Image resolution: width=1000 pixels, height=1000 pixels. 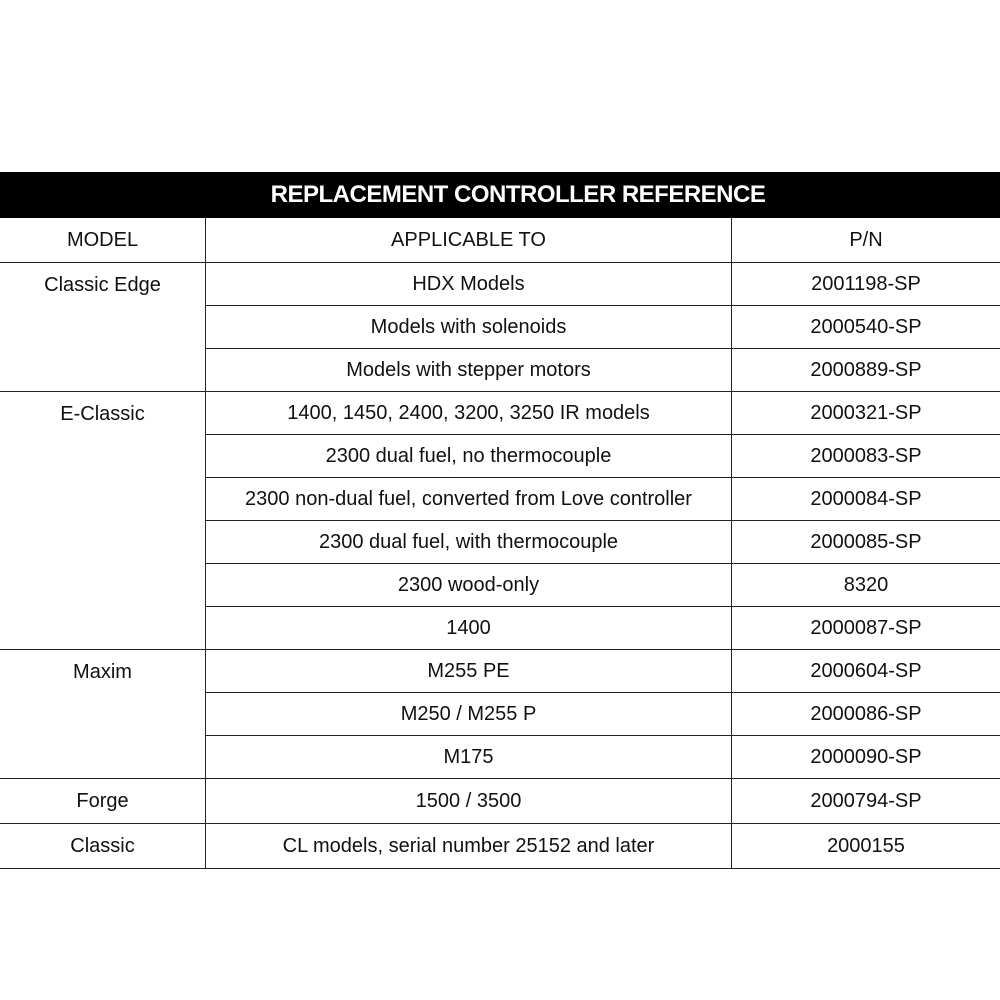 I want to click on part-number-cell: 2000321-SP, so click(x=865, y=413).